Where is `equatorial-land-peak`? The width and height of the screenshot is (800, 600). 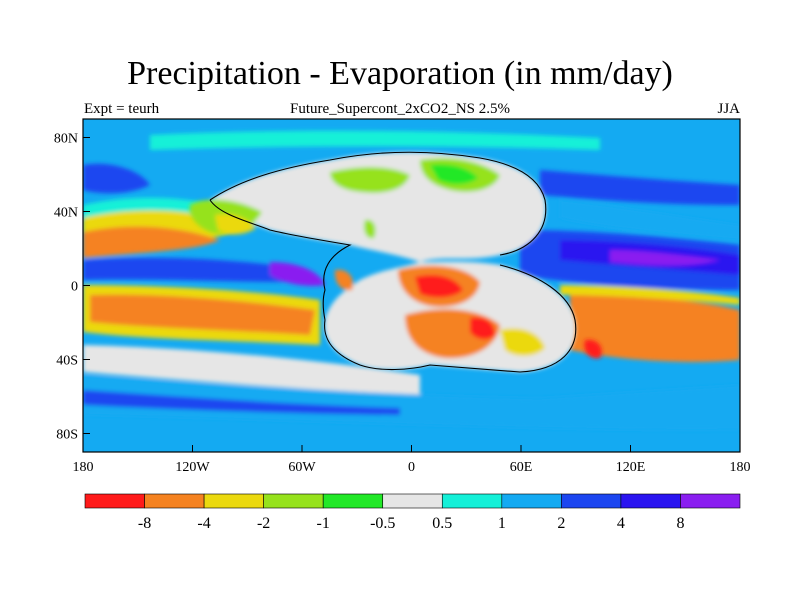 equatorial-land-peak is located at coordinates (439, 286).